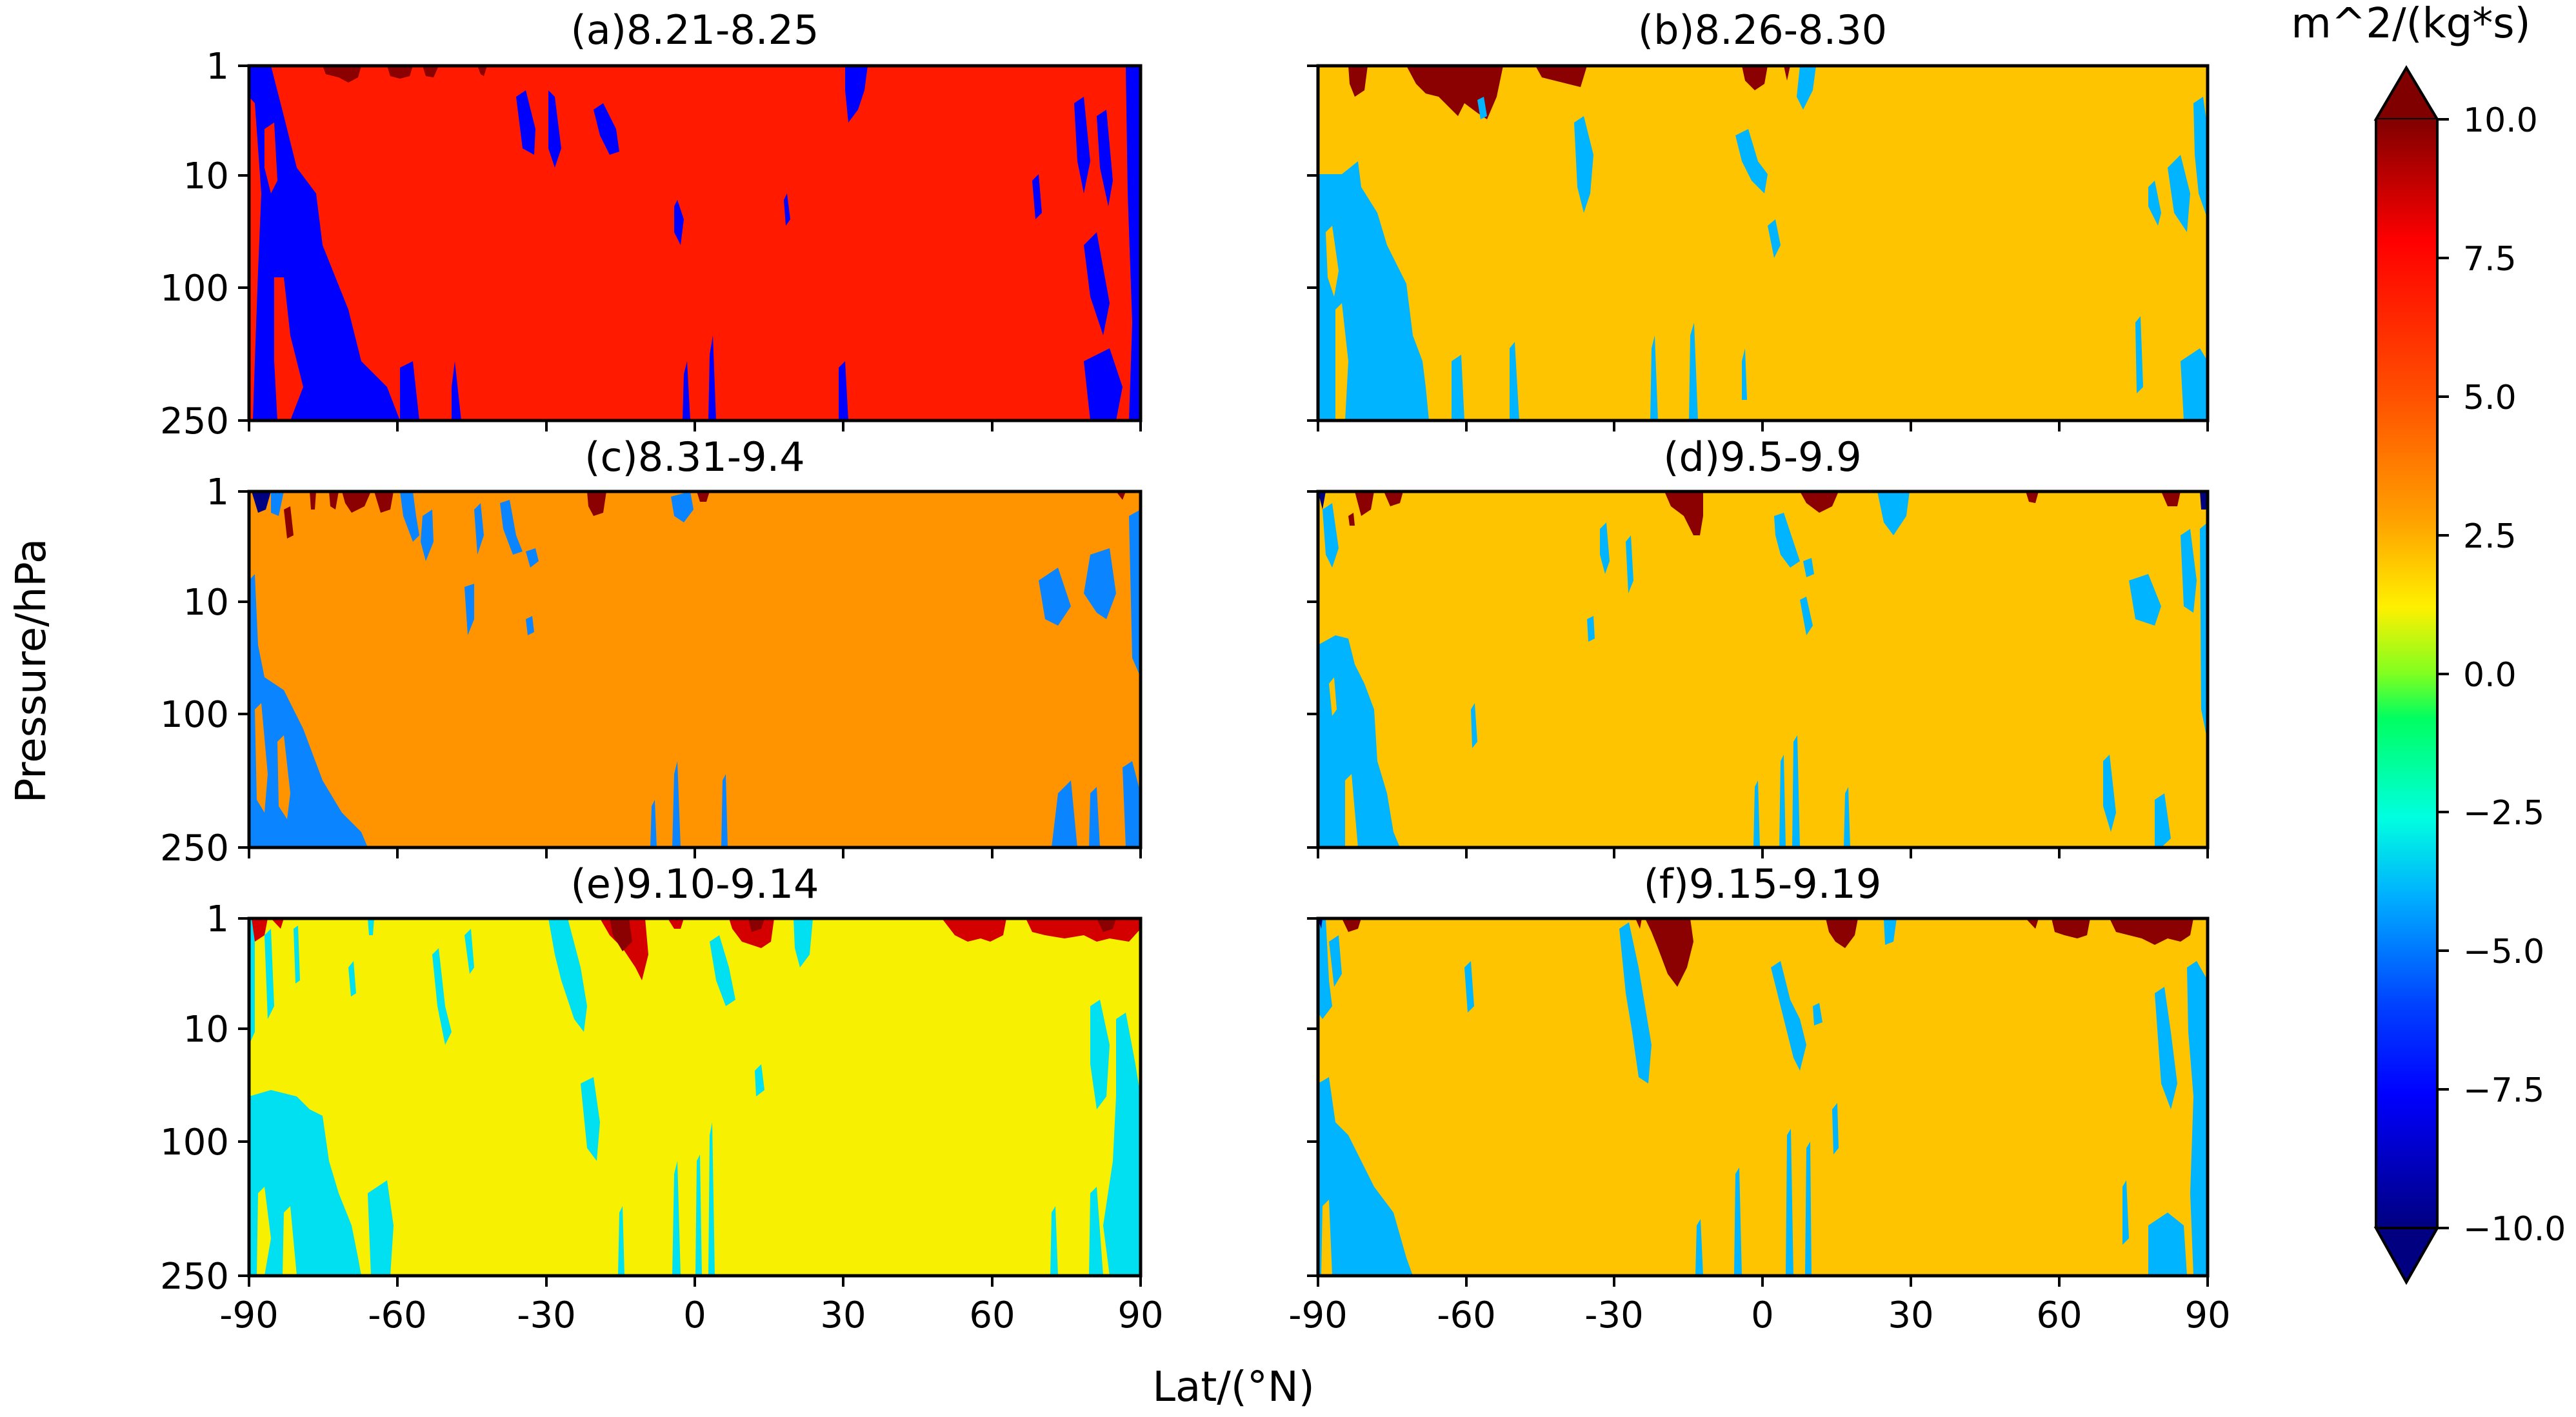 The height and width of the screenshot is (1417, 2576). Describe the element at coordinates (2490, 536) in the screenshot. I see `svg-text: 2.5` at that location.